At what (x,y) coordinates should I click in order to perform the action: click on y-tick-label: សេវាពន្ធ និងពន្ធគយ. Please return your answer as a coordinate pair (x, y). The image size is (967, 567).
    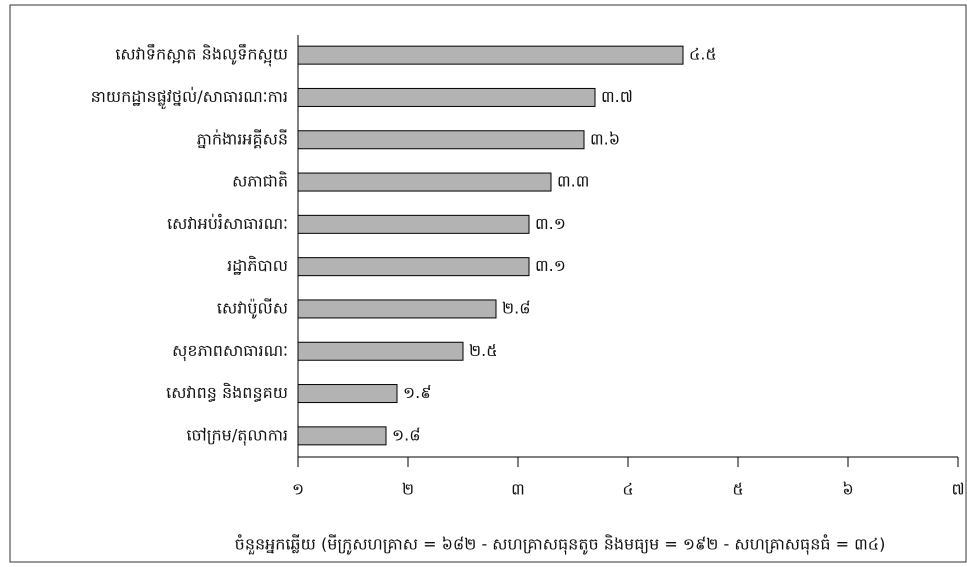
    Looking at the image, I should click on (227, 392).